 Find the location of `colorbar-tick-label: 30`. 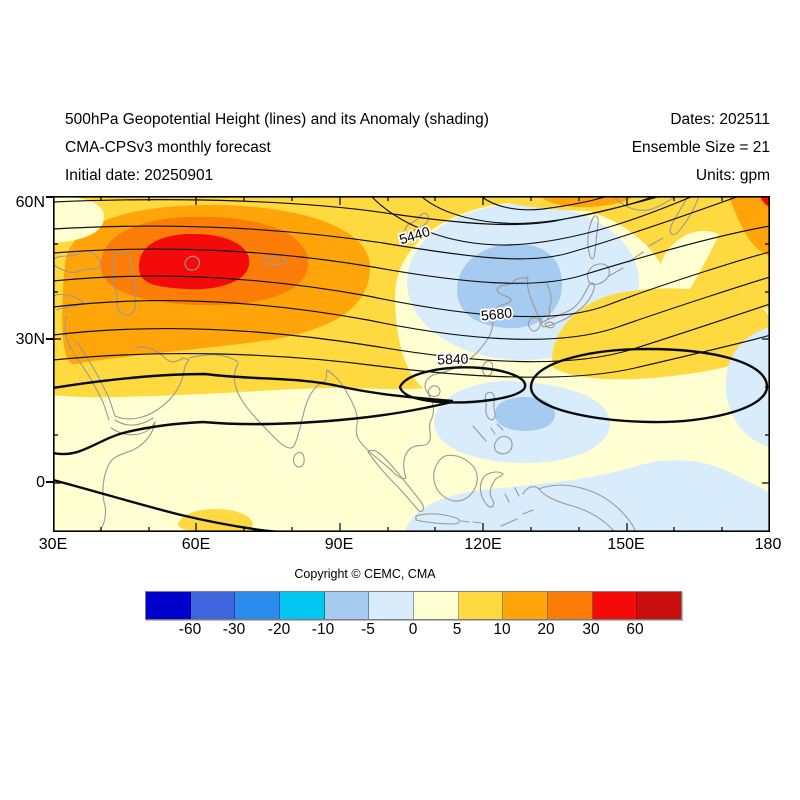

colorbar-tick-label: 30 is located at coordinates (591, 629).